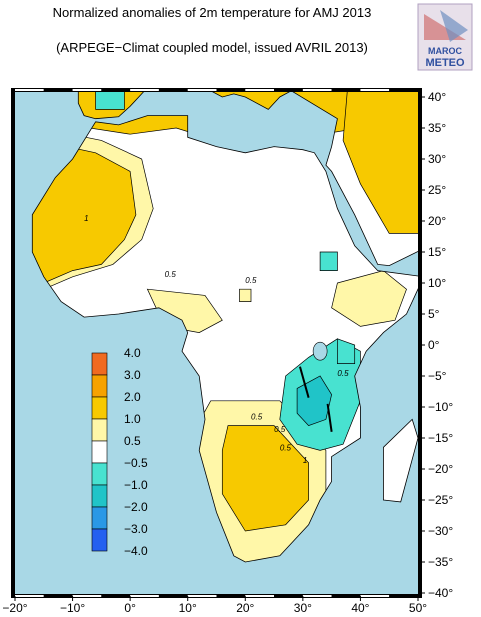  What do you see at coordinates (303, 608) in the screenshot?
I see `lon-label: 30°` at bounding box center [303, 608].